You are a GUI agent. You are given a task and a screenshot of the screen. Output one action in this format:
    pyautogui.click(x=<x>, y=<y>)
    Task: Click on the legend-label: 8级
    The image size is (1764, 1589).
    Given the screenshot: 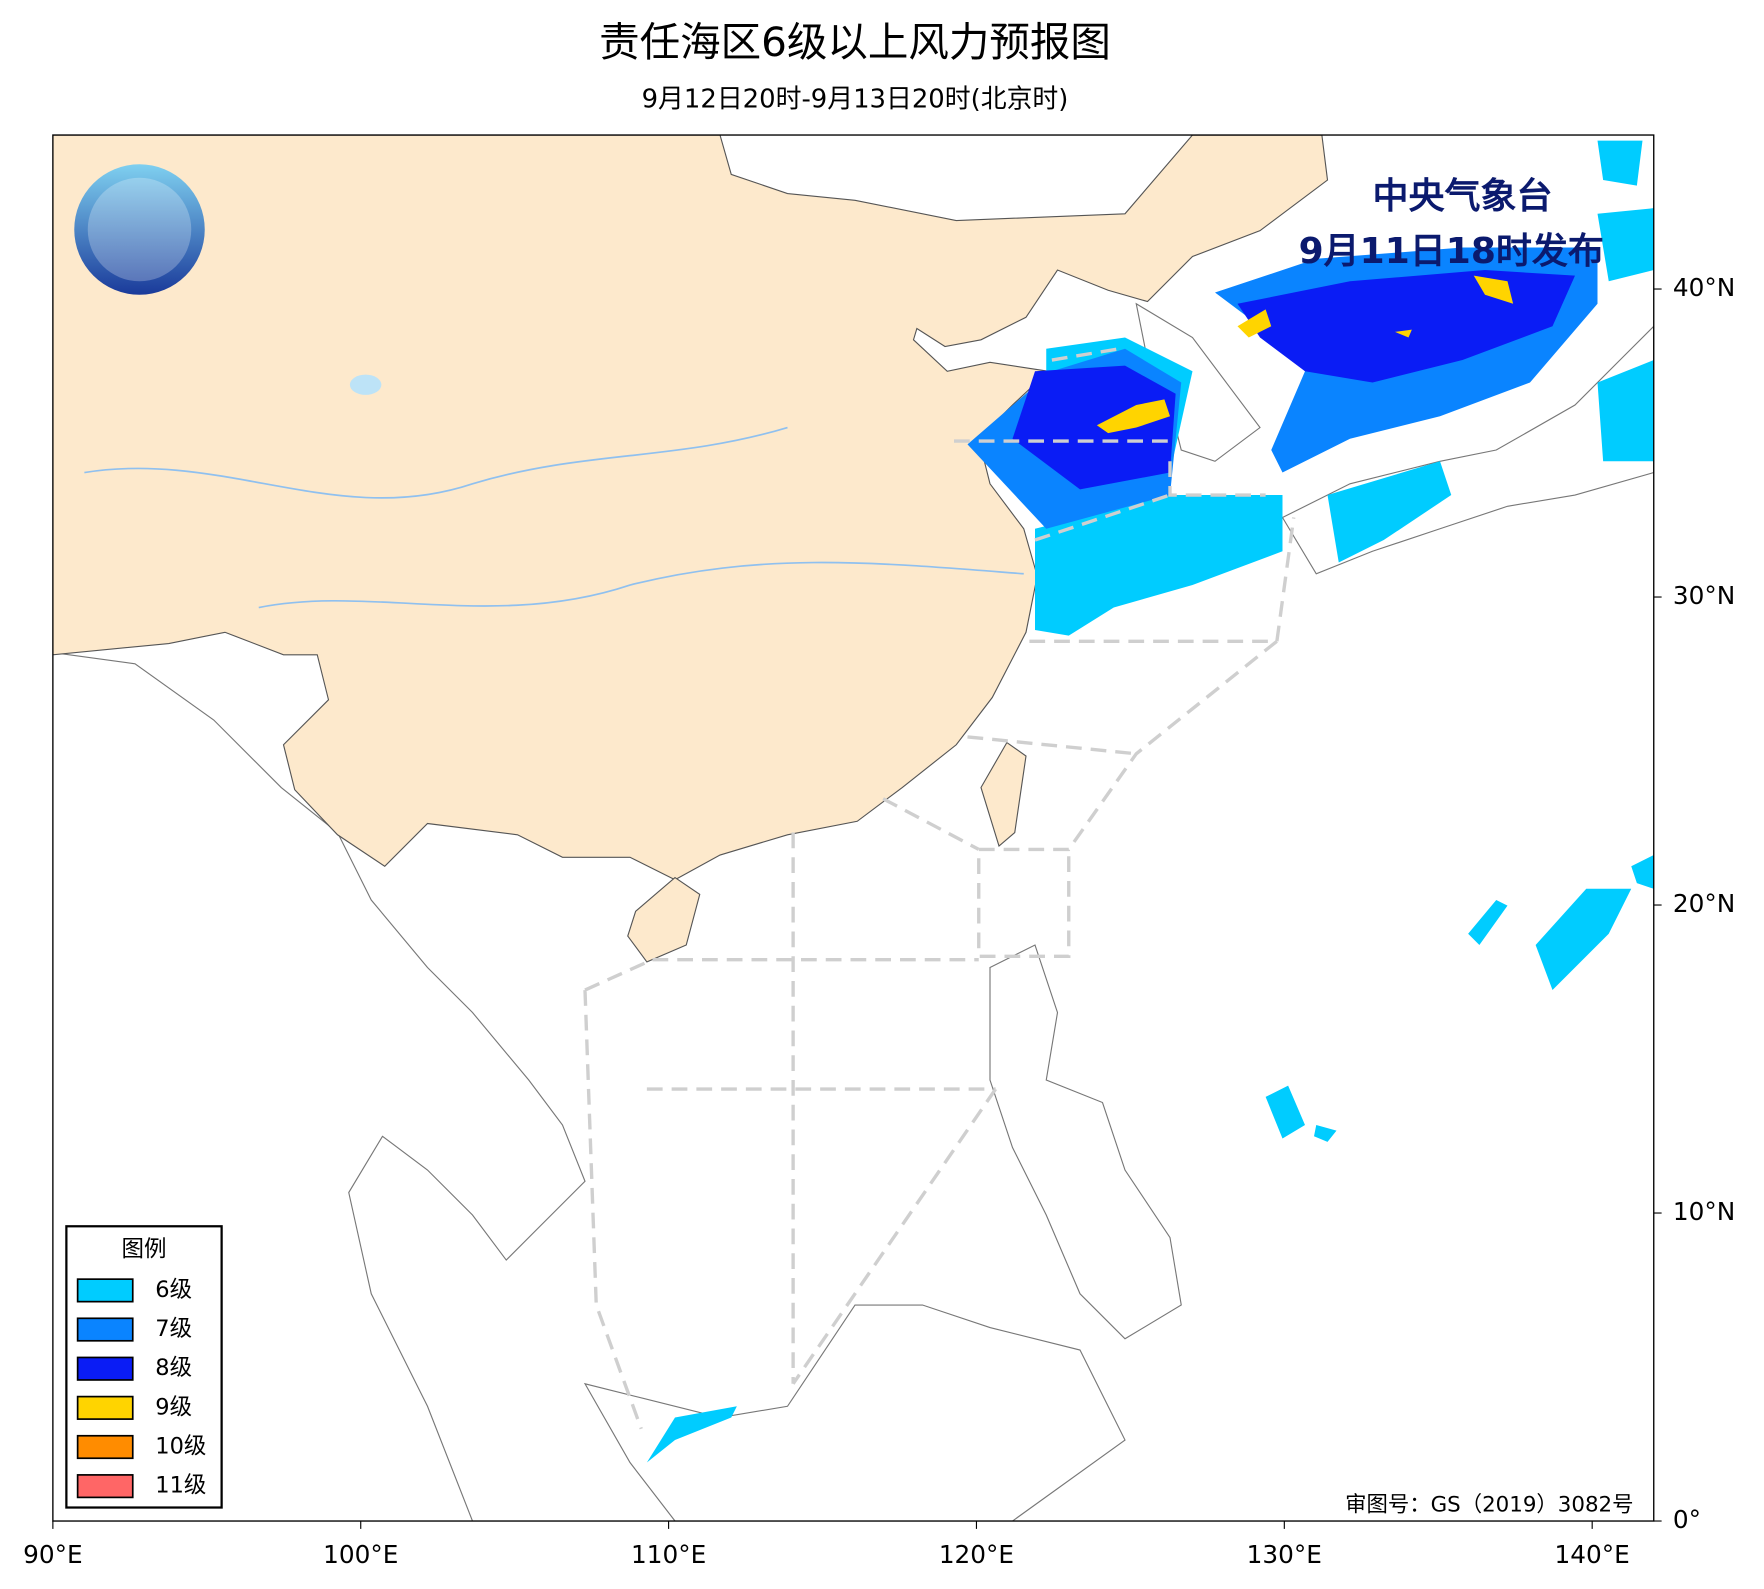 What is the action you would take?
    pyautogui.click(x=173, y=1368)
    